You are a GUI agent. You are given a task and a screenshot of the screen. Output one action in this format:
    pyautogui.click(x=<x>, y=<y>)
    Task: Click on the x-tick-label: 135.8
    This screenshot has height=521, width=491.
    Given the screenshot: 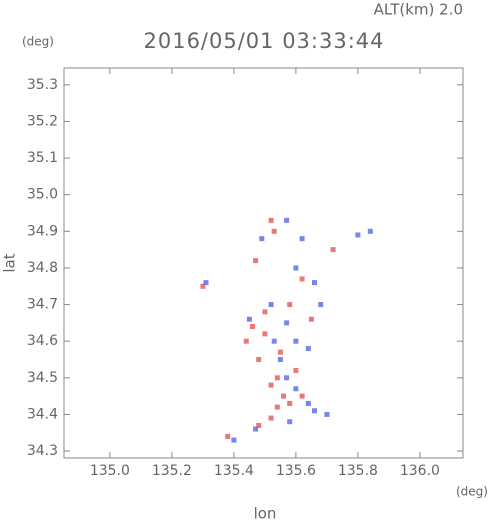 What is the action you would take?
    pyautogui.click(x=358, y=471)
    